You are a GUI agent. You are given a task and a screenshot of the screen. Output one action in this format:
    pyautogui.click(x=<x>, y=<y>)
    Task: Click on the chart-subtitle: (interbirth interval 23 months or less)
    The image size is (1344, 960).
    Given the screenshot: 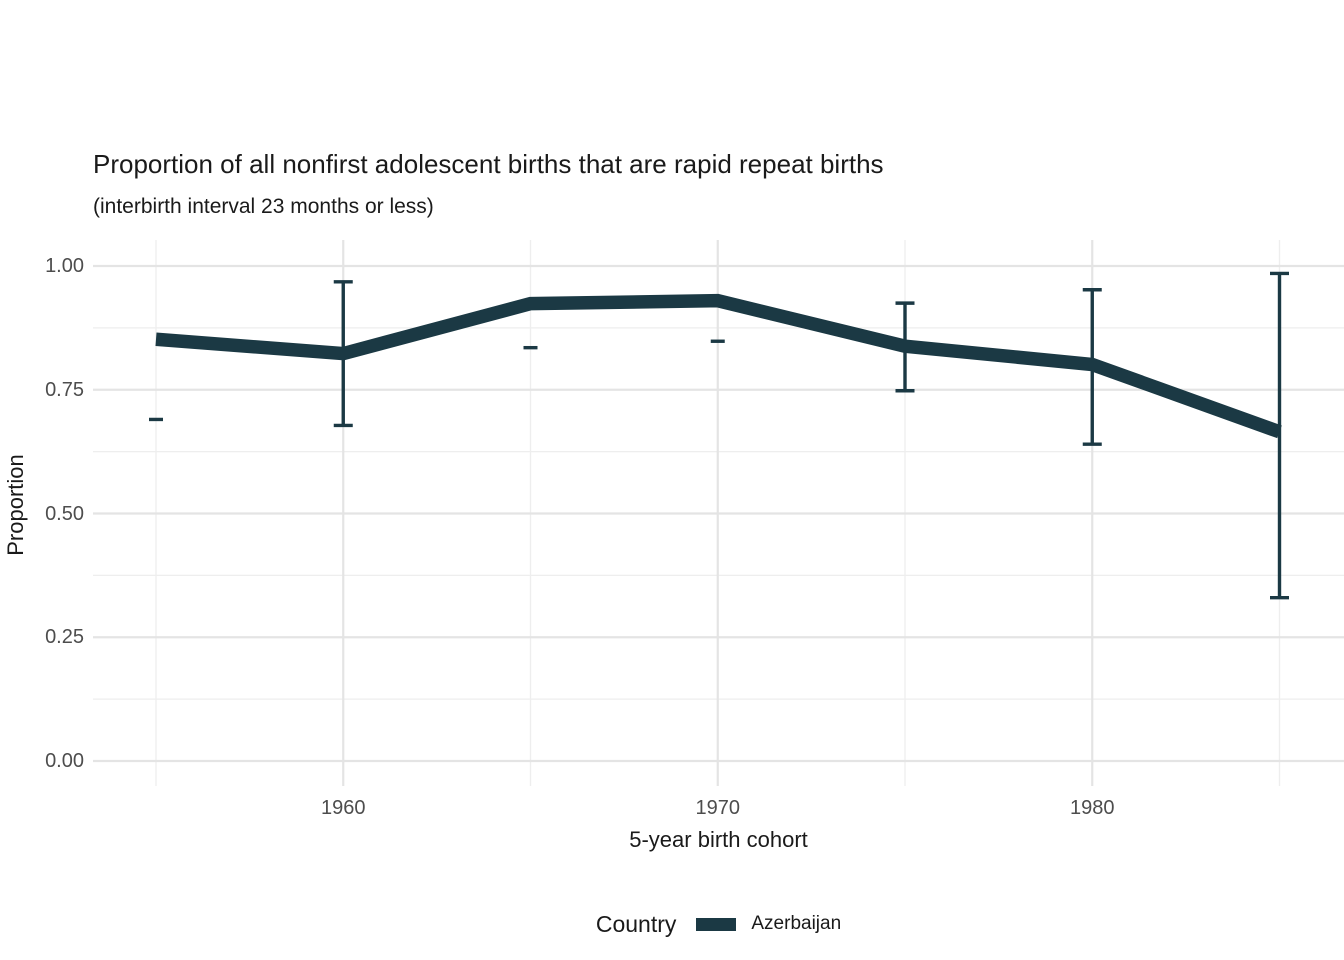 What is the action you would take?
    pyautogui.click(x=263, y=206)
    